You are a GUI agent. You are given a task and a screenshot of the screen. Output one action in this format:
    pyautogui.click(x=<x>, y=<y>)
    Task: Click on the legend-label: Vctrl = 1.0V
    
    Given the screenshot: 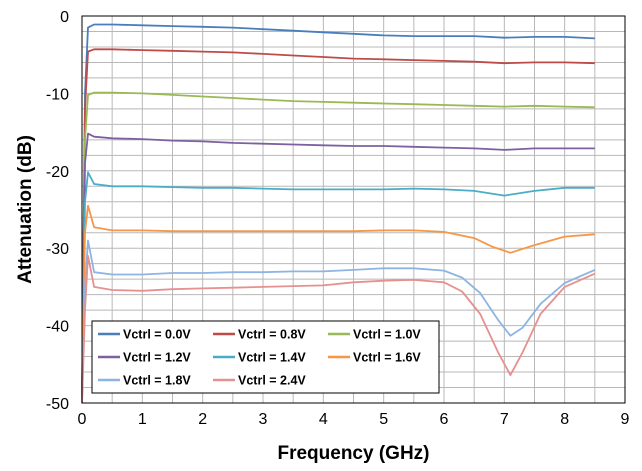 What is the action you would take?
    pyautogui.click(x=387, y=335)
    